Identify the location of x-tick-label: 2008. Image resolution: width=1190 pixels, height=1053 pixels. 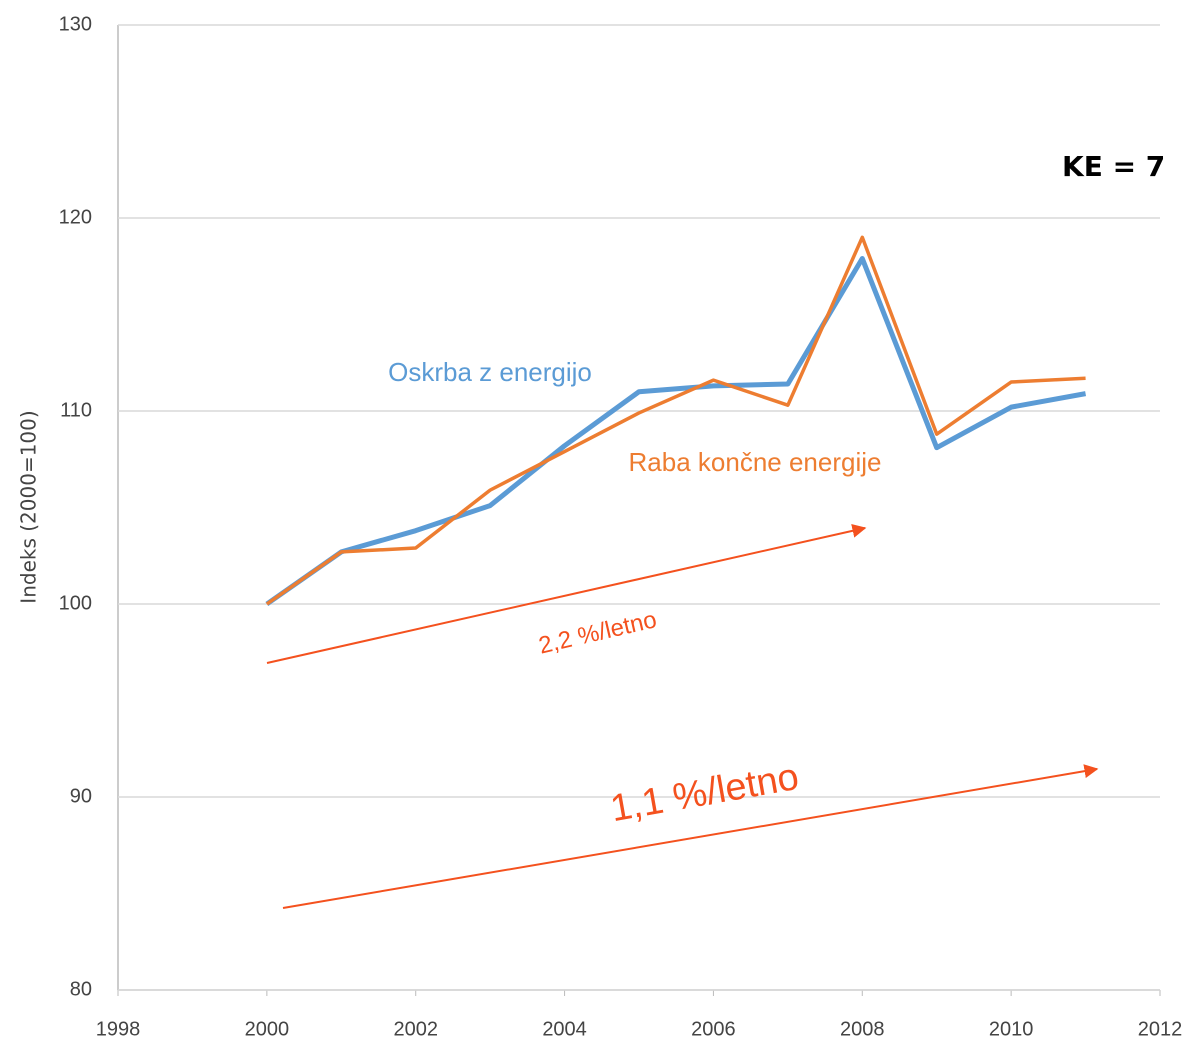
(862, 1029).